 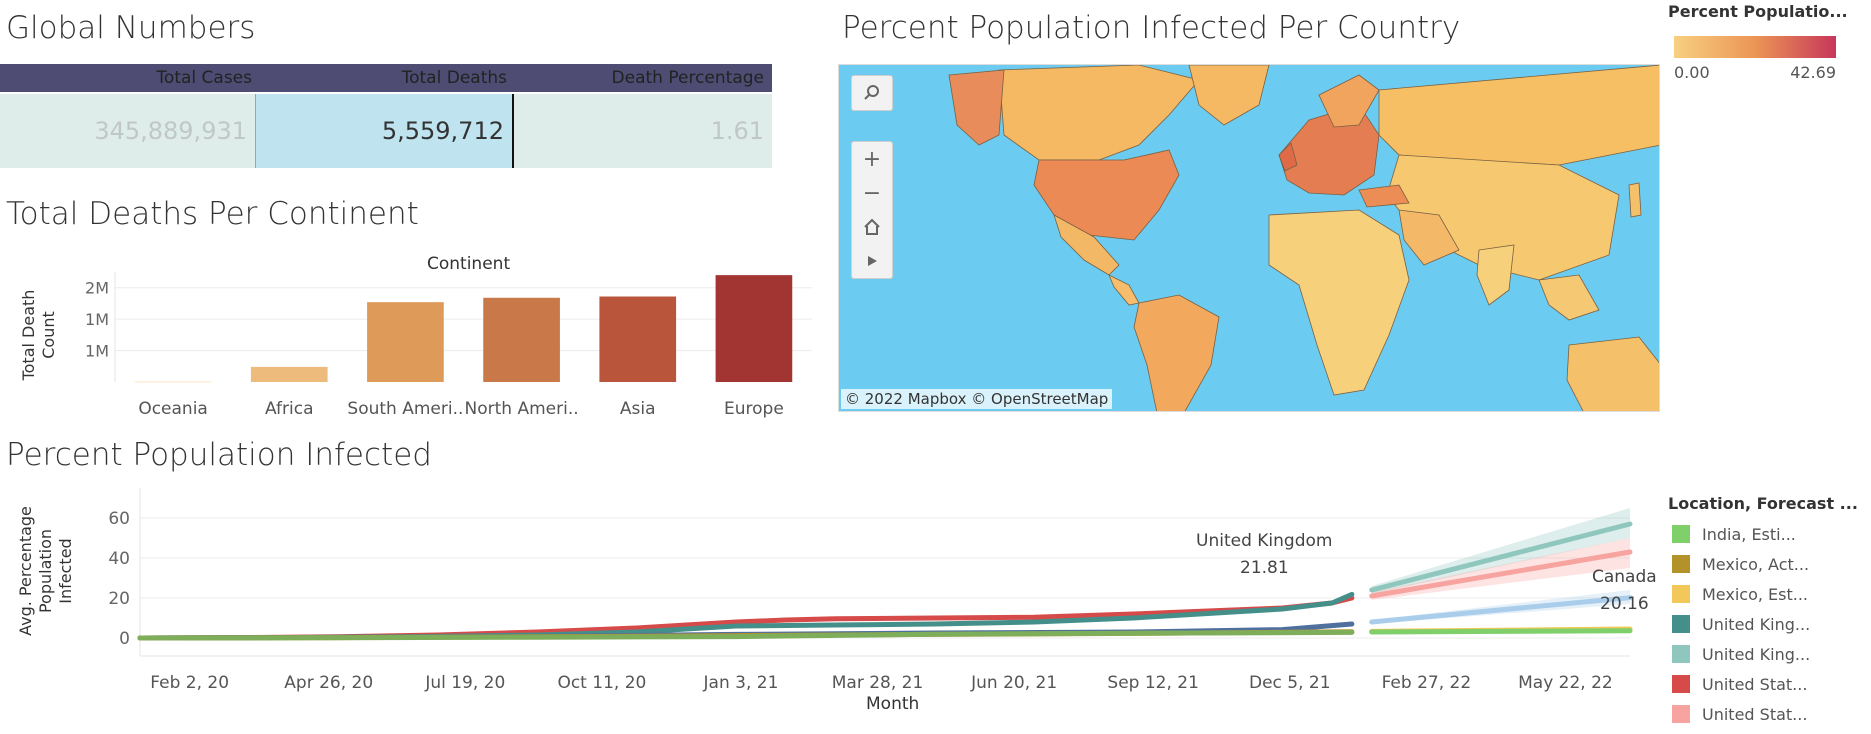 I want to click on line-ylabel-line1: Avg. Percentage, so click(x=25, y=571).